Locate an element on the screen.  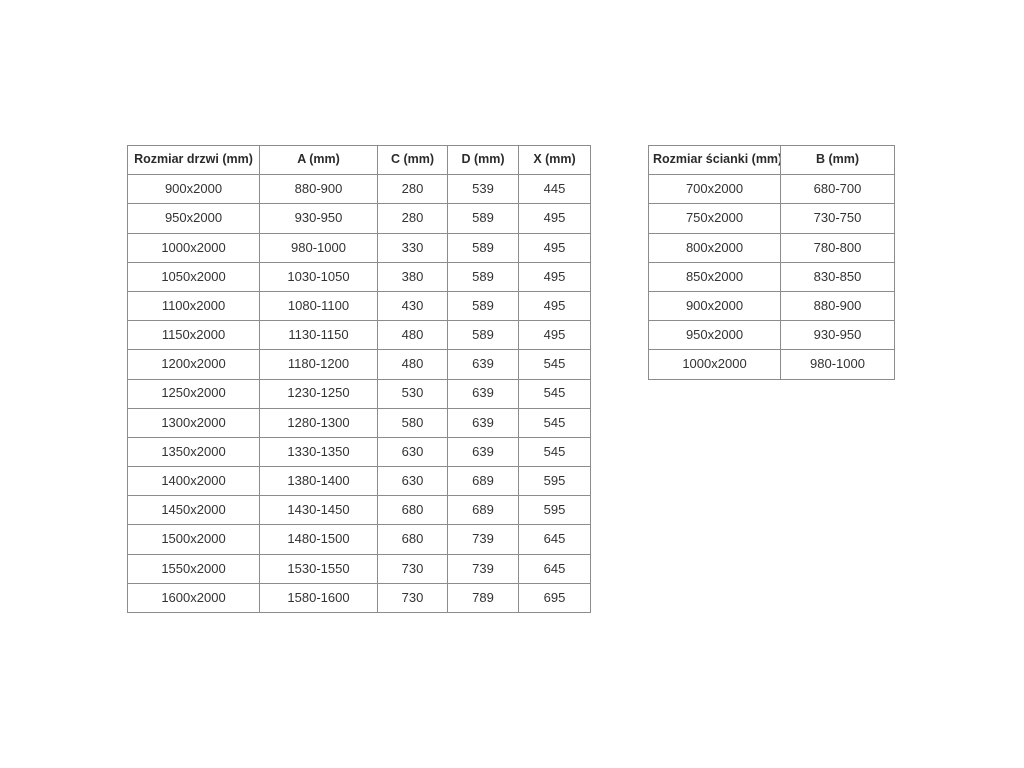
table-cell: 1500x2000 is located at coordinates (193, 539).